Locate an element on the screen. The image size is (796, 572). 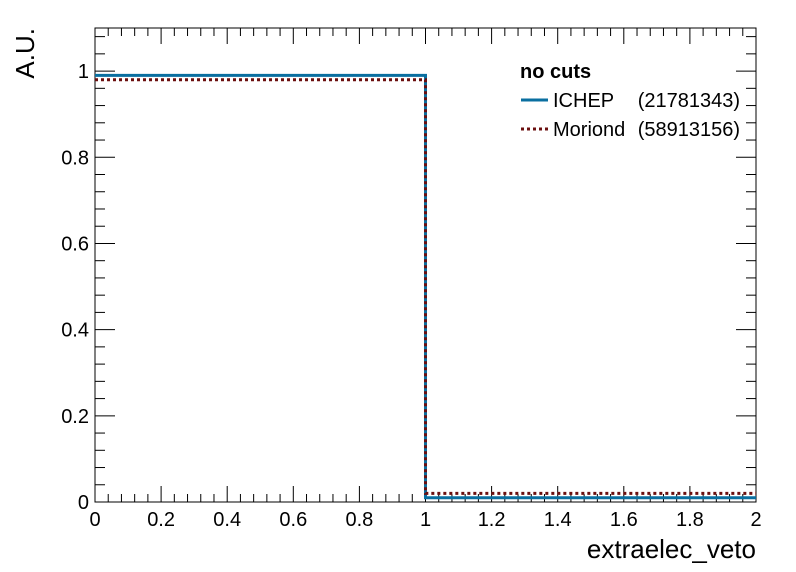
x-tick-labels: 0 0.2 0.4 0.6 0.8 1 1.2 1.4 1.6 1.8 2 is located at coordinates (425, 520).